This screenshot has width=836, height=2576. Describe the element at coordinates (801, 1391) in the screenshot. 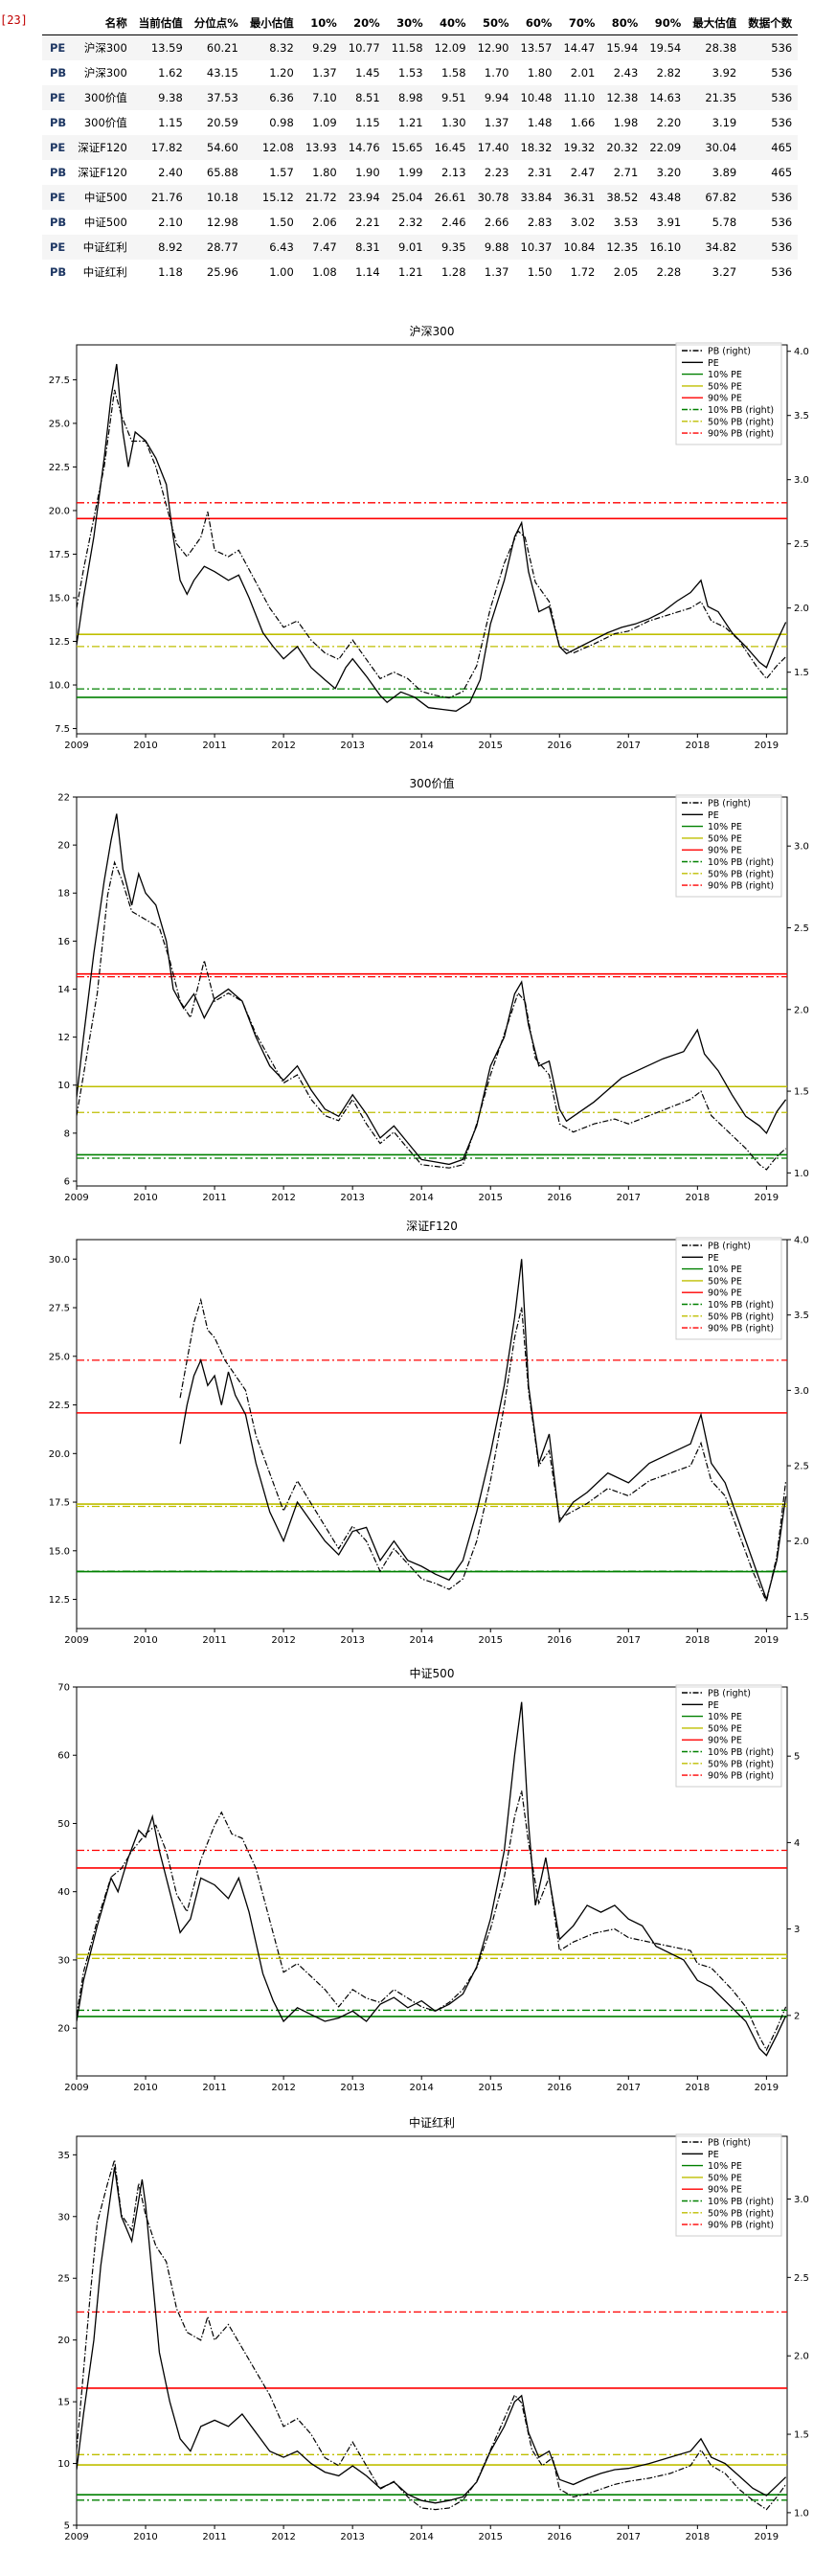

I see `y2-tick-label: 3.0` at that location.